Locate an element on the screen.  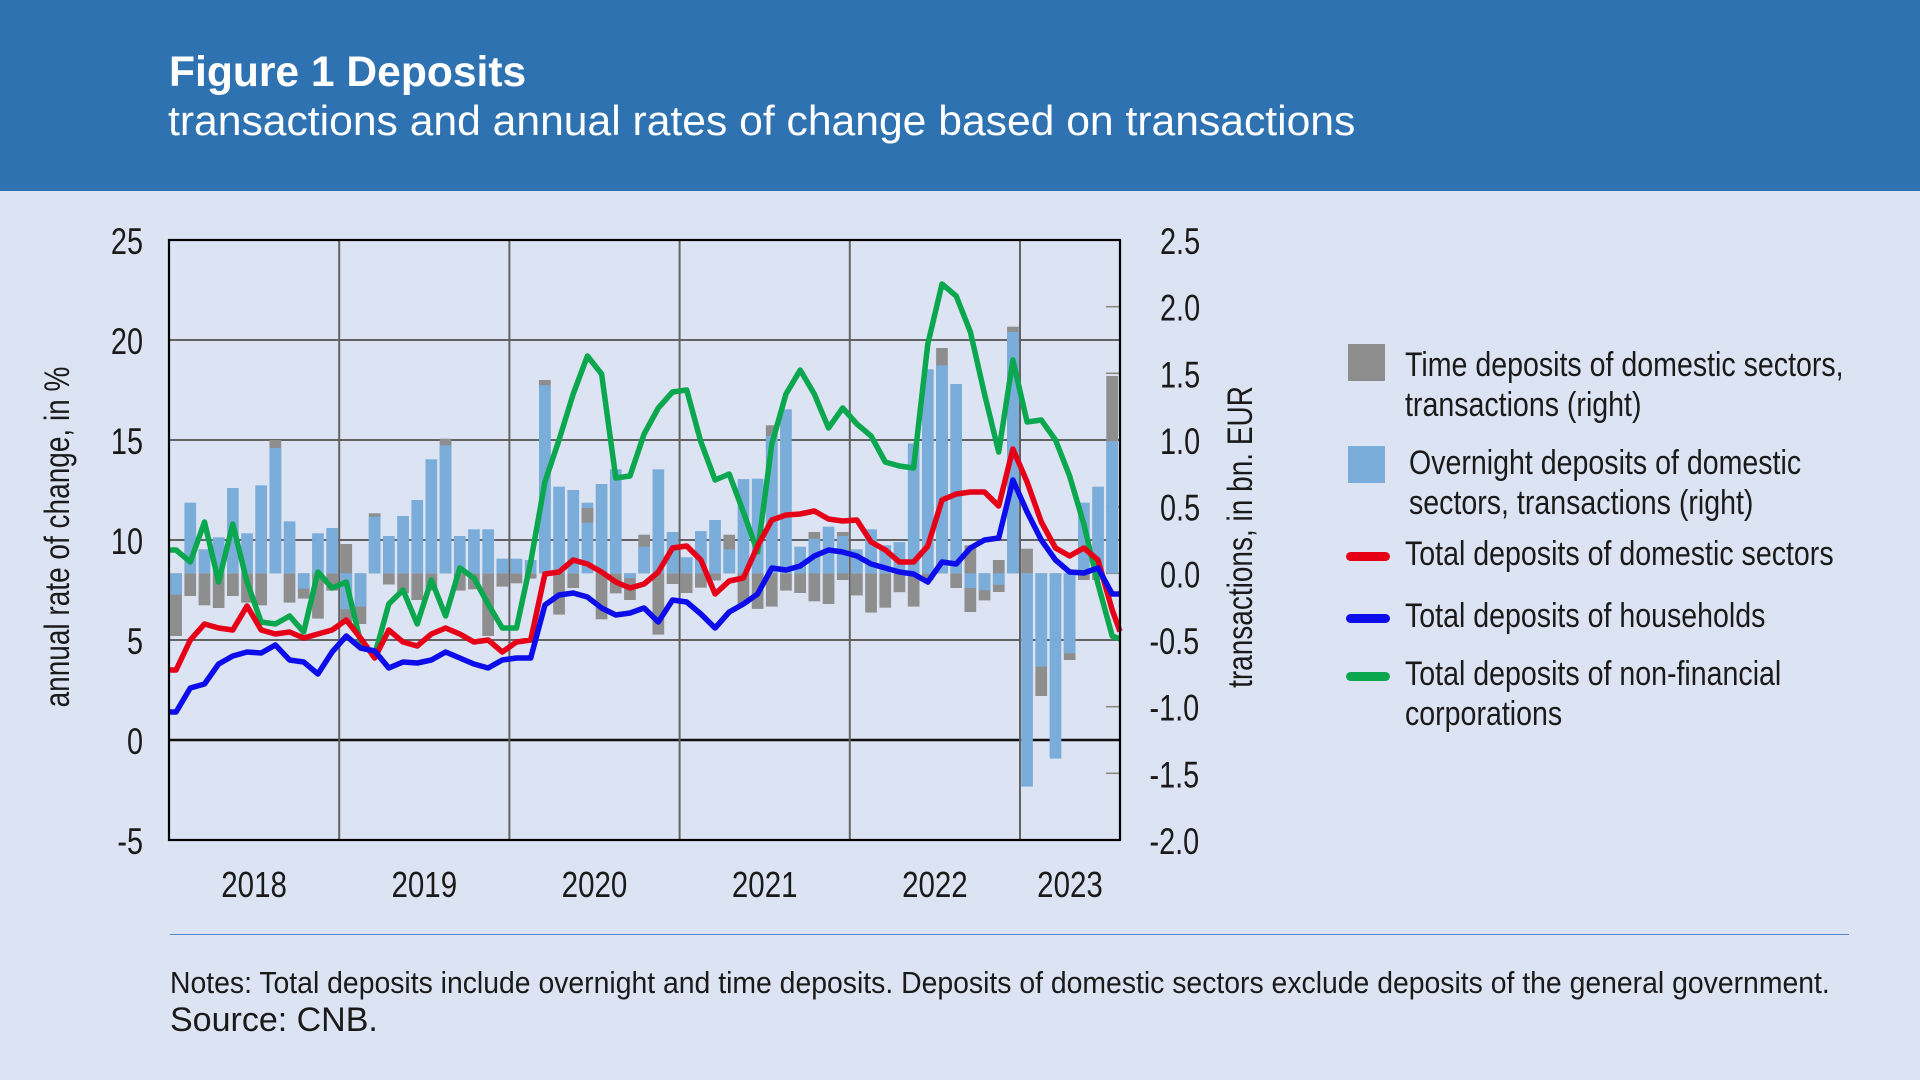
svg-text: 15 is located at coordinates (127, 442).